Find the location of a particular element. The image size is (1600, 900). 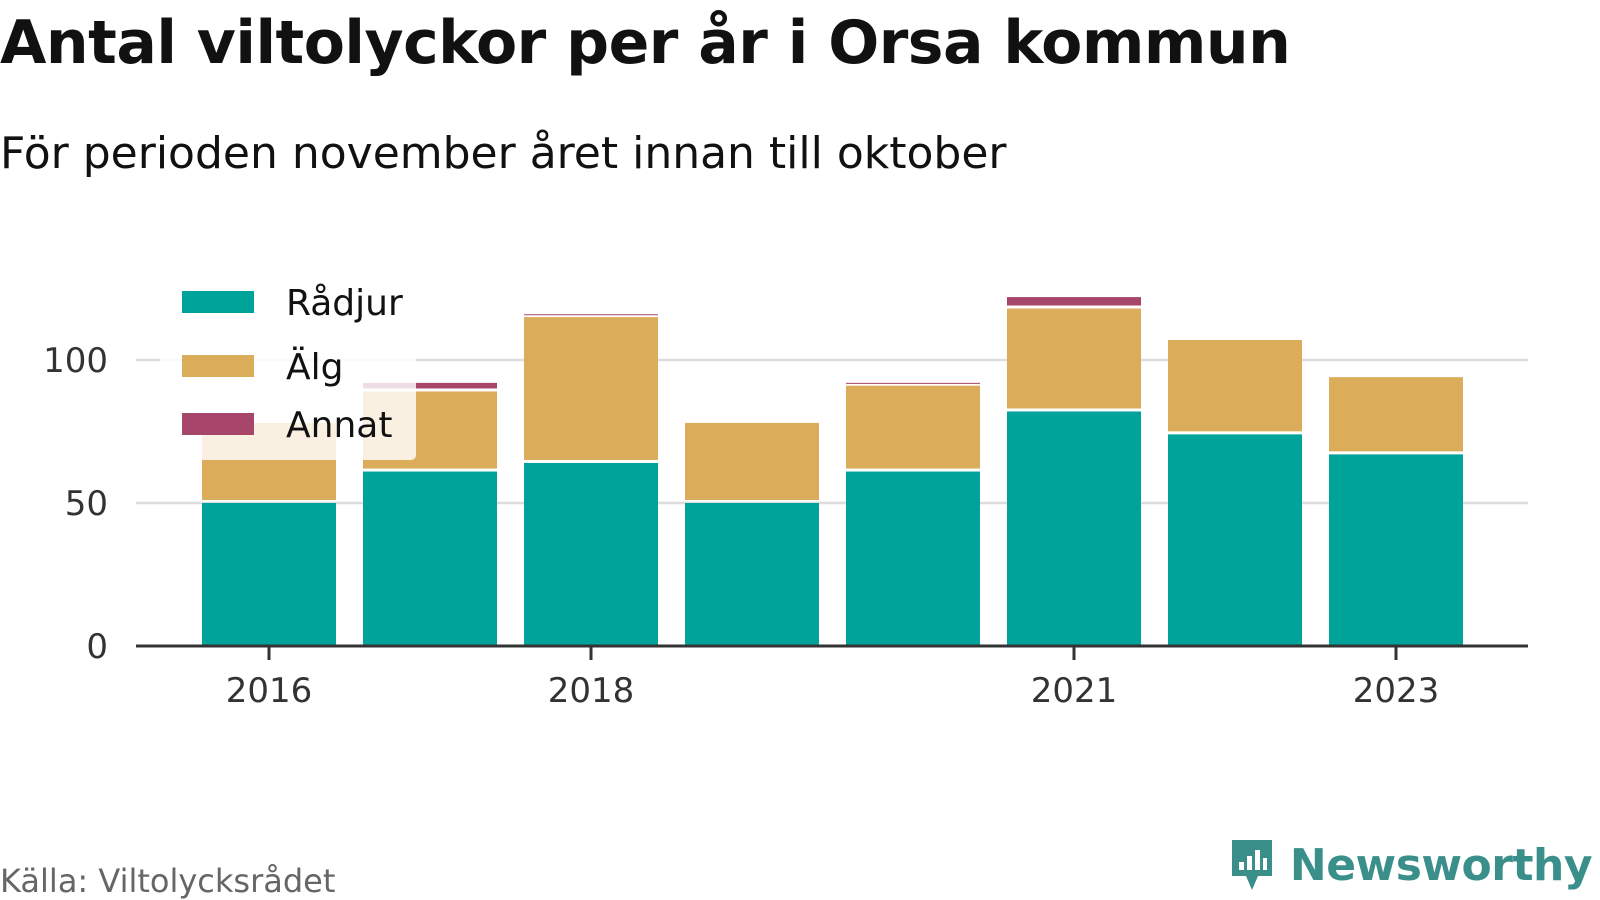

bar-2021-Rådjur is located at coordinates (1074, 528).